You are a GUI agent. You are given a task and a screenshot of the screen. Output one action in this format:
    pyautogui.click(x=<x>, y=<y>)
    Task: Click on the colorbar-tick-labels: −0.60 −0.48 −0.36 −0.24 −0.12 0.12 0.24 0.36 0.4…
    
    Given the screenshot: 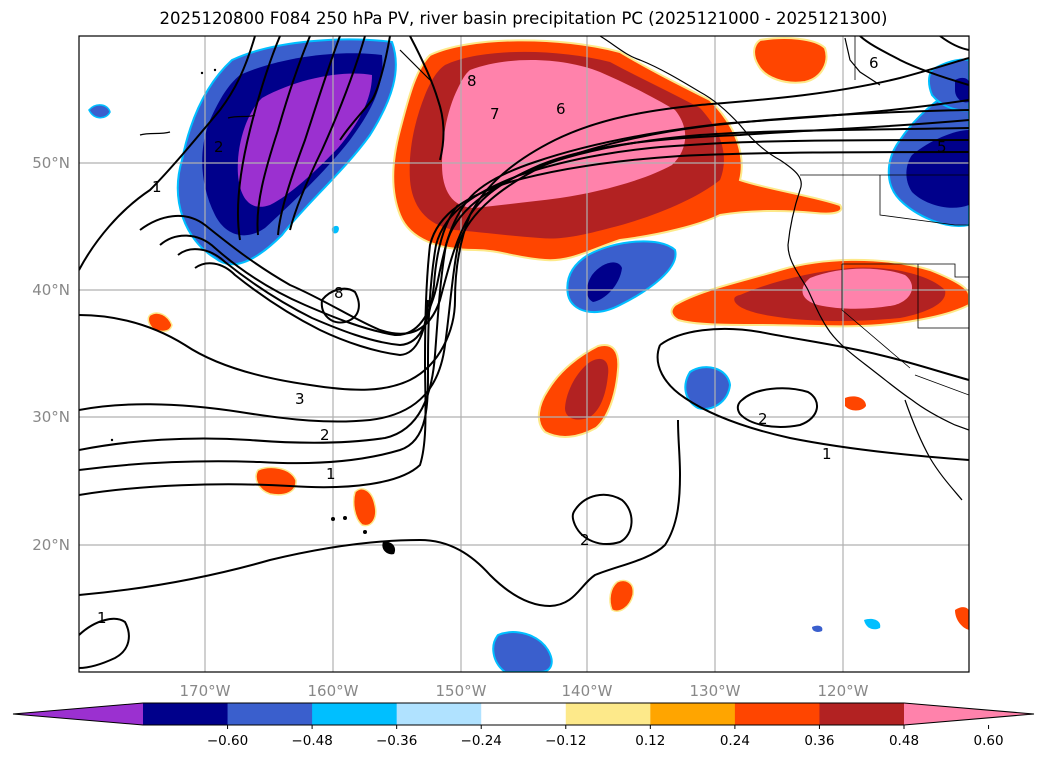 What is the action you would take?
    pyautogui.click(x=605, y=741)
    